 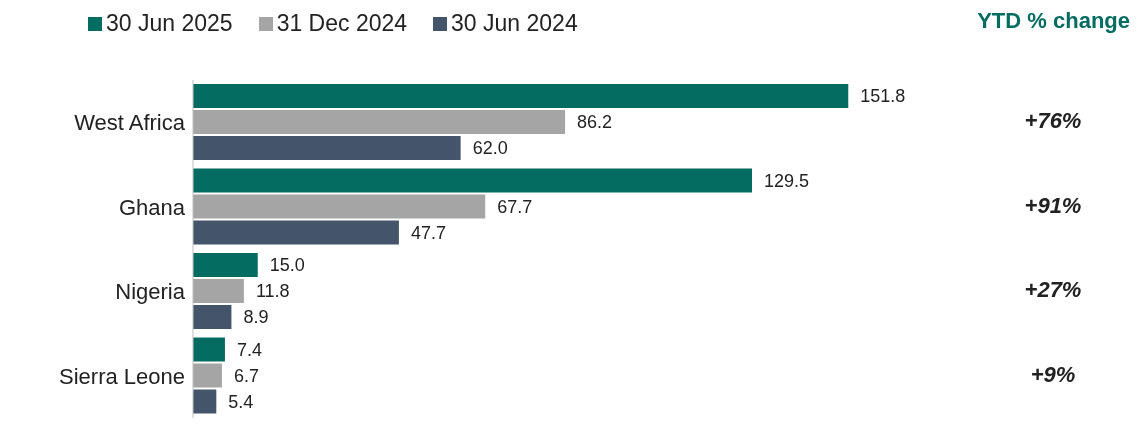 I want to click on data-label: 11.8, so click(x=272, y=291).